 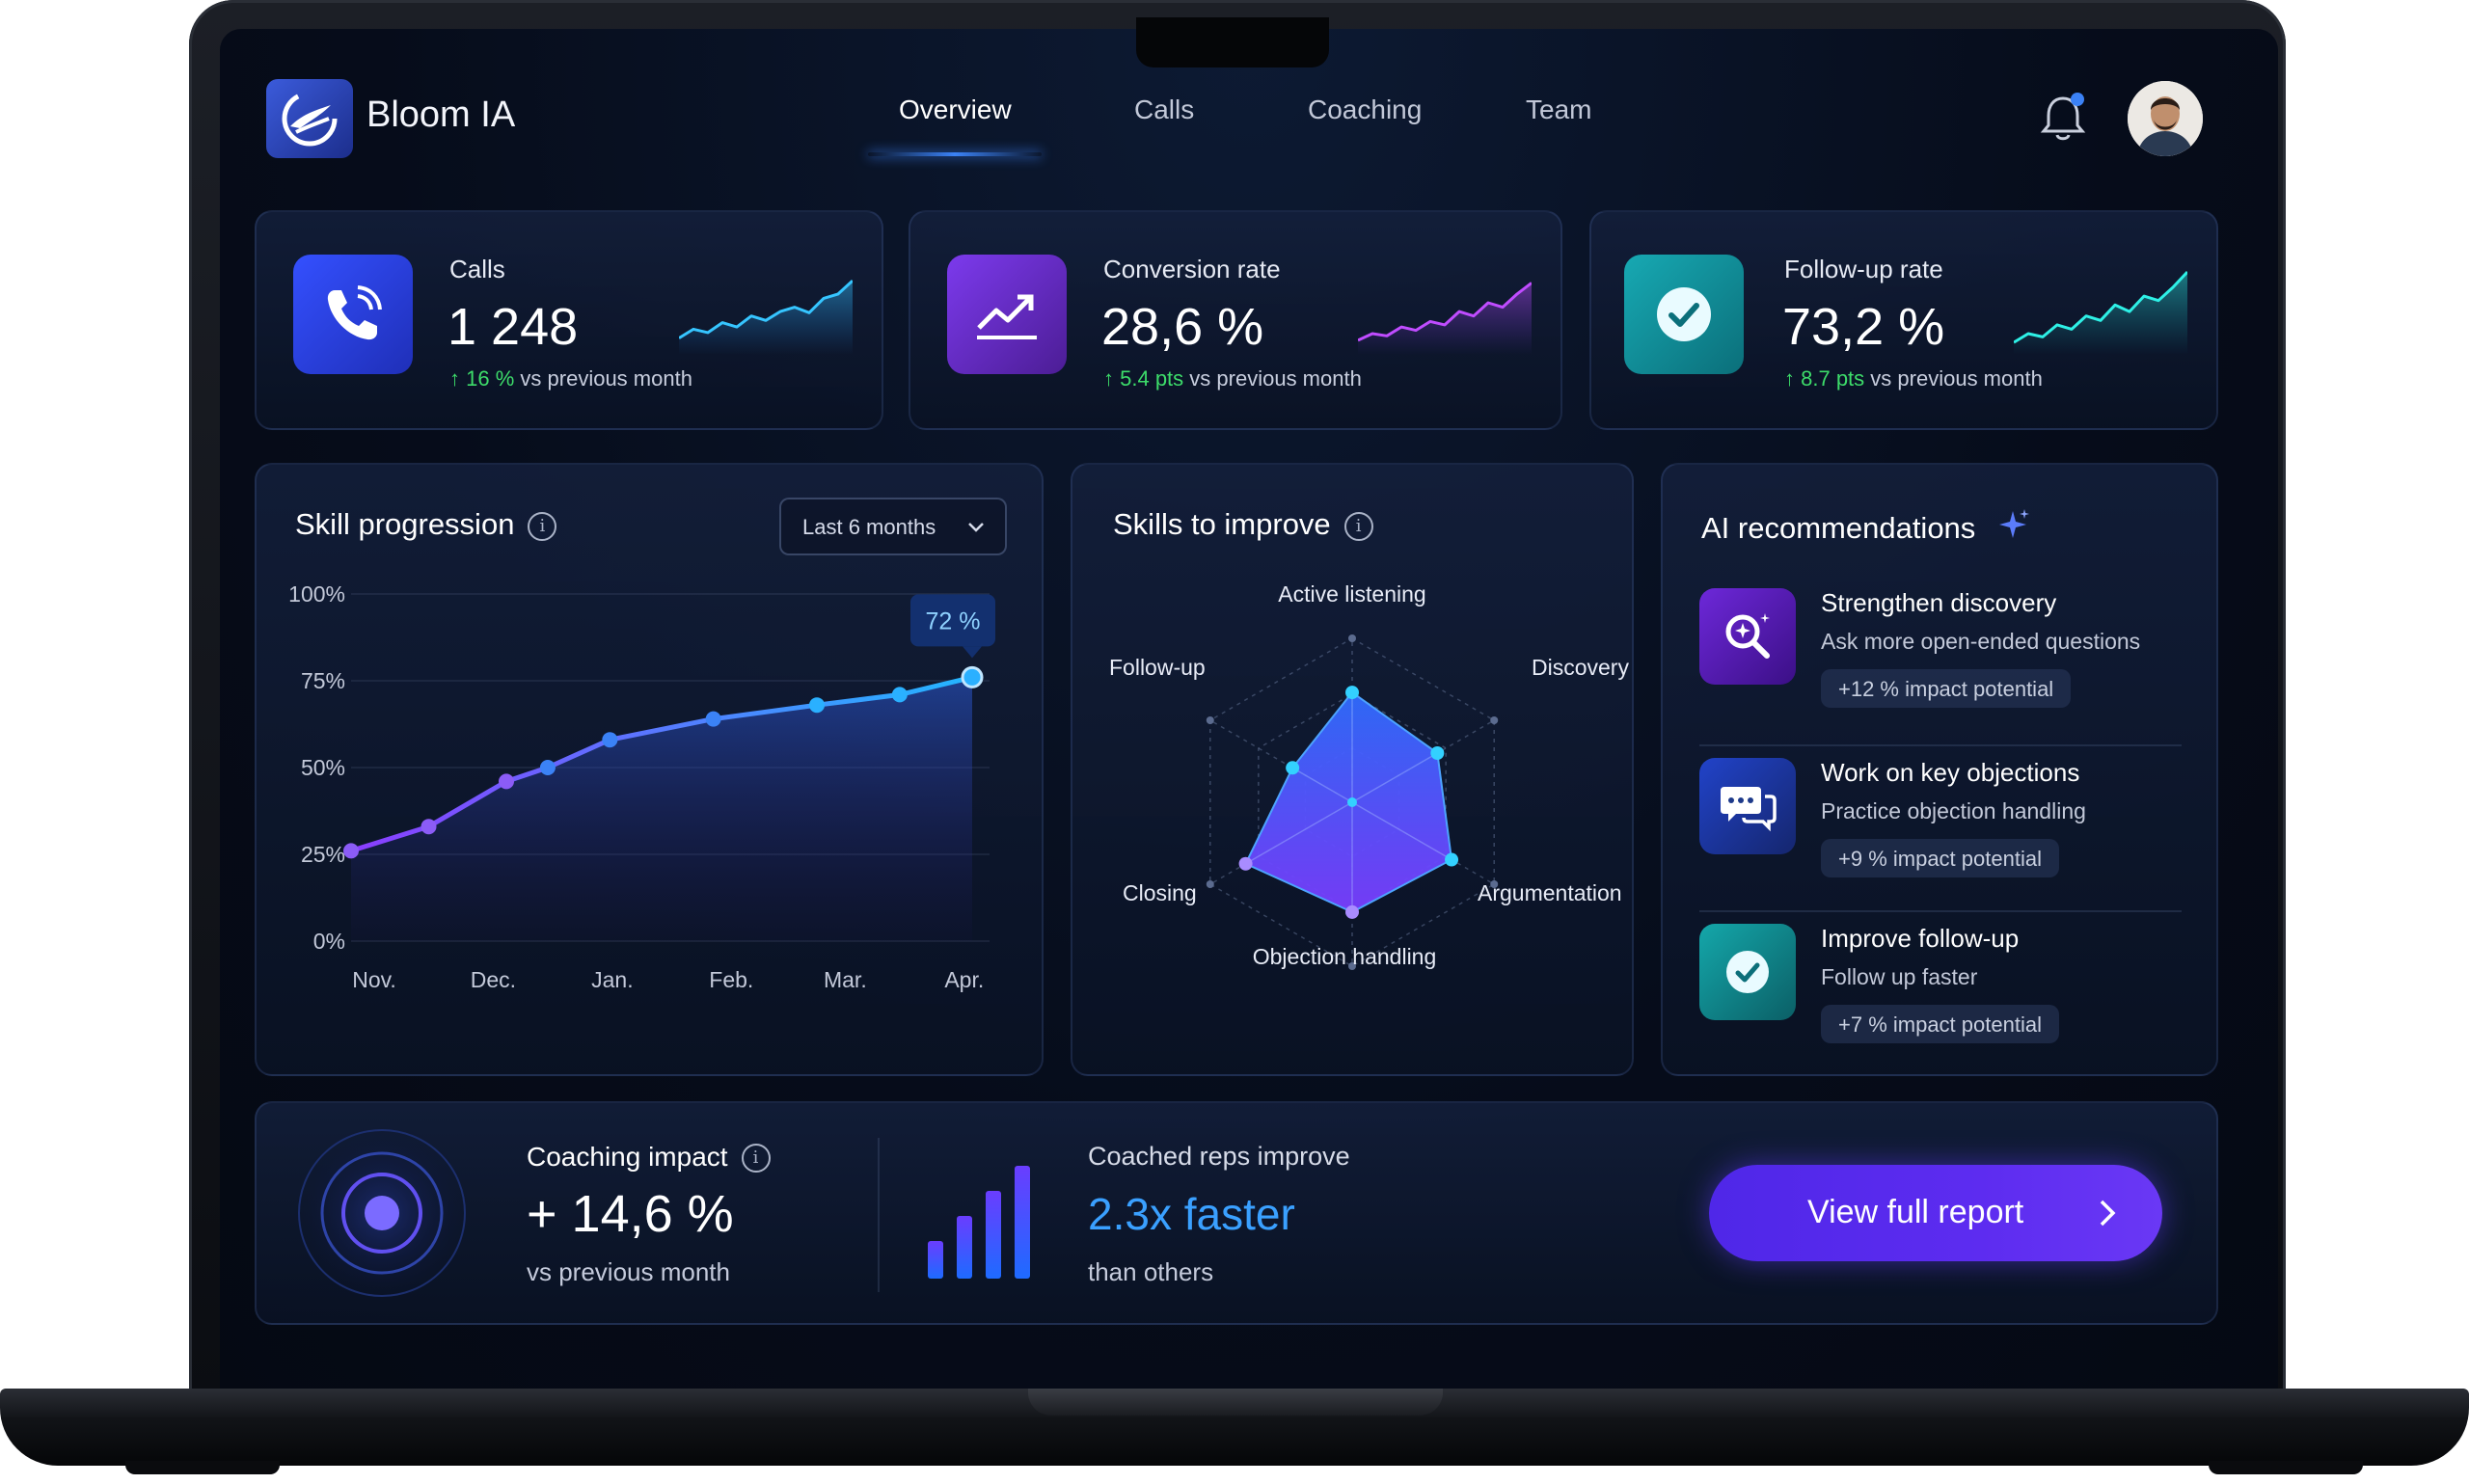 I want to click on bird-logo-icon, so click(x=310, y=119).